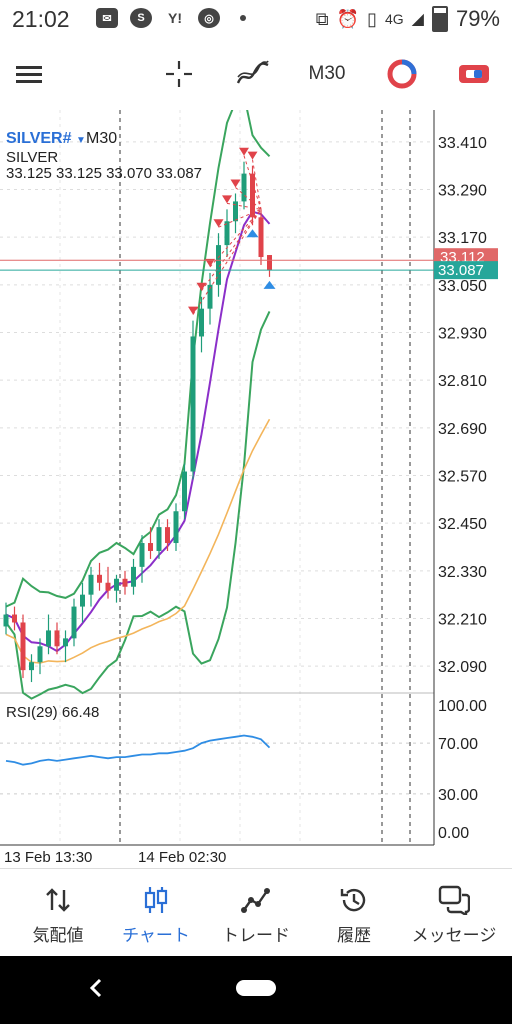  What do you see at coordinates (462, 429) in the screenshot?
I see `price-tick-label: 32.690` at bounding box center [462, 429].